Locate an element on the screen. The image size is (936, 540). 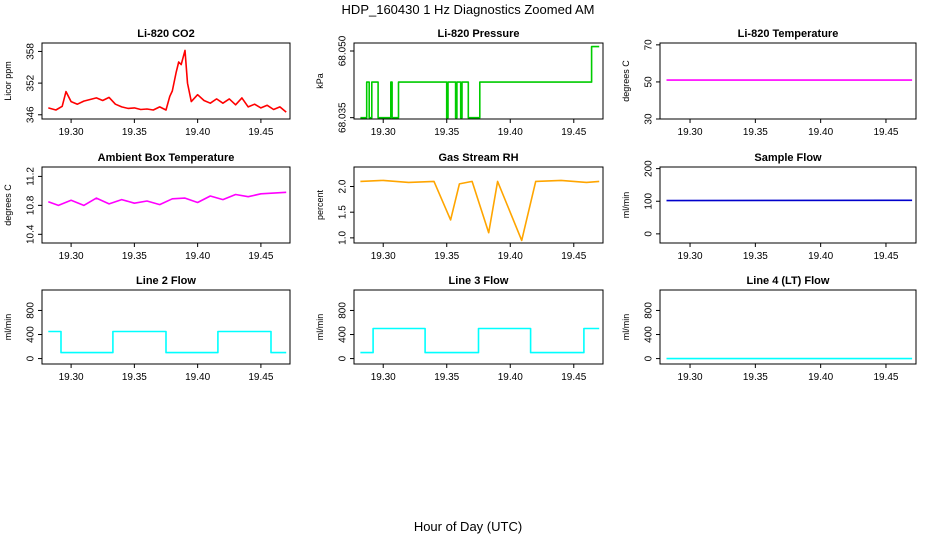
chart-4-x-tick-label: 19.35 is located at coordinates (446, 256).